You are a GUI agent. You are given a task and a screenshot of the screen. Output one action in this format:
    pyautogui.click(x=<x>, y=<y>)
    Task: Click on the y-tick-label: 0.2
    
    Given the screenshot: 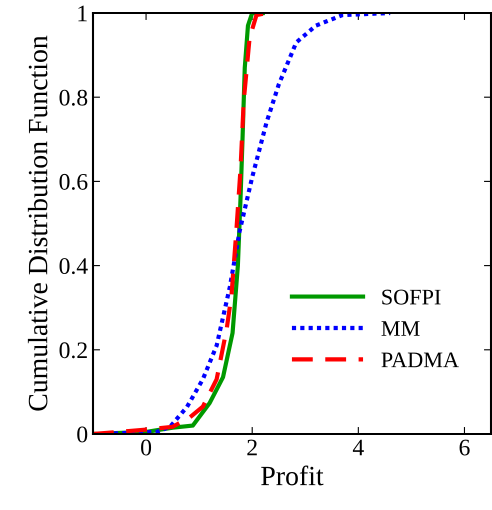 What is the action you would take?
    pyautogui.click(x=73, y=350)
    